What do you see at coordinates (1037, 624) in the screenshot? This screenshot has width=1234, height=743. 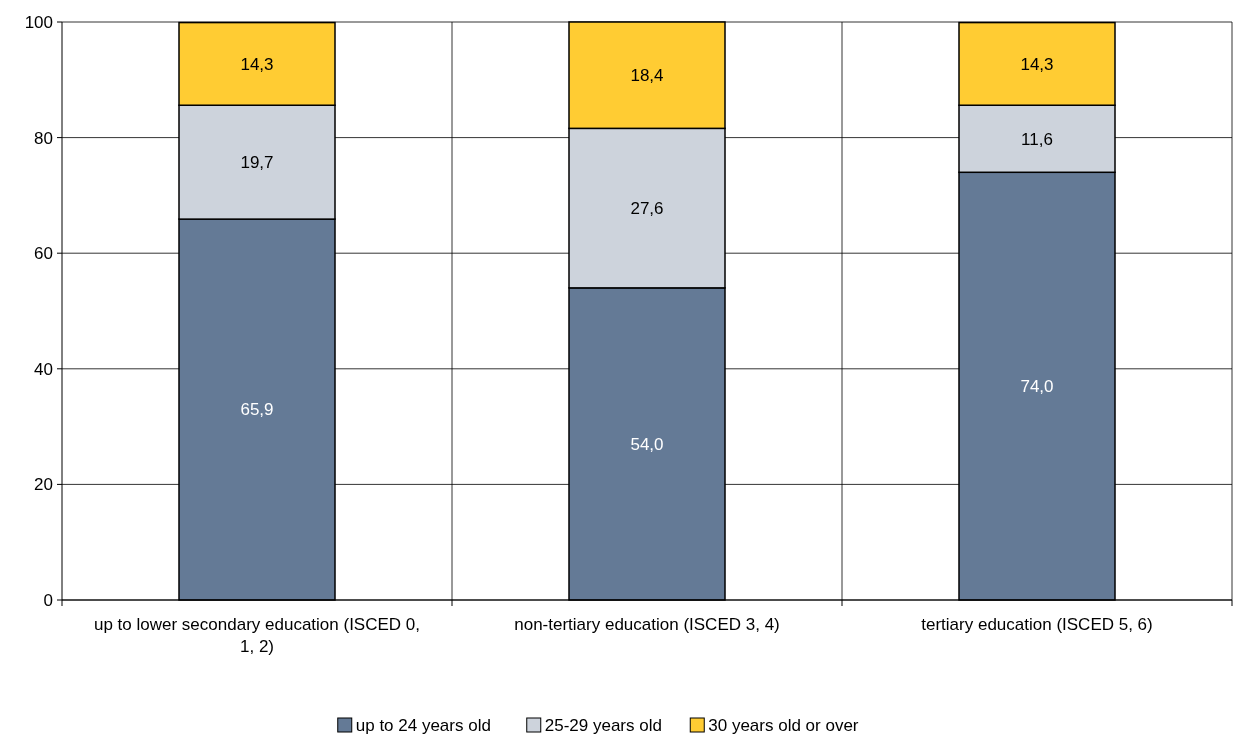 I see `x-tick-label: tertiary education (ISCED 5, 6)` at bounding box center [1037, 624].